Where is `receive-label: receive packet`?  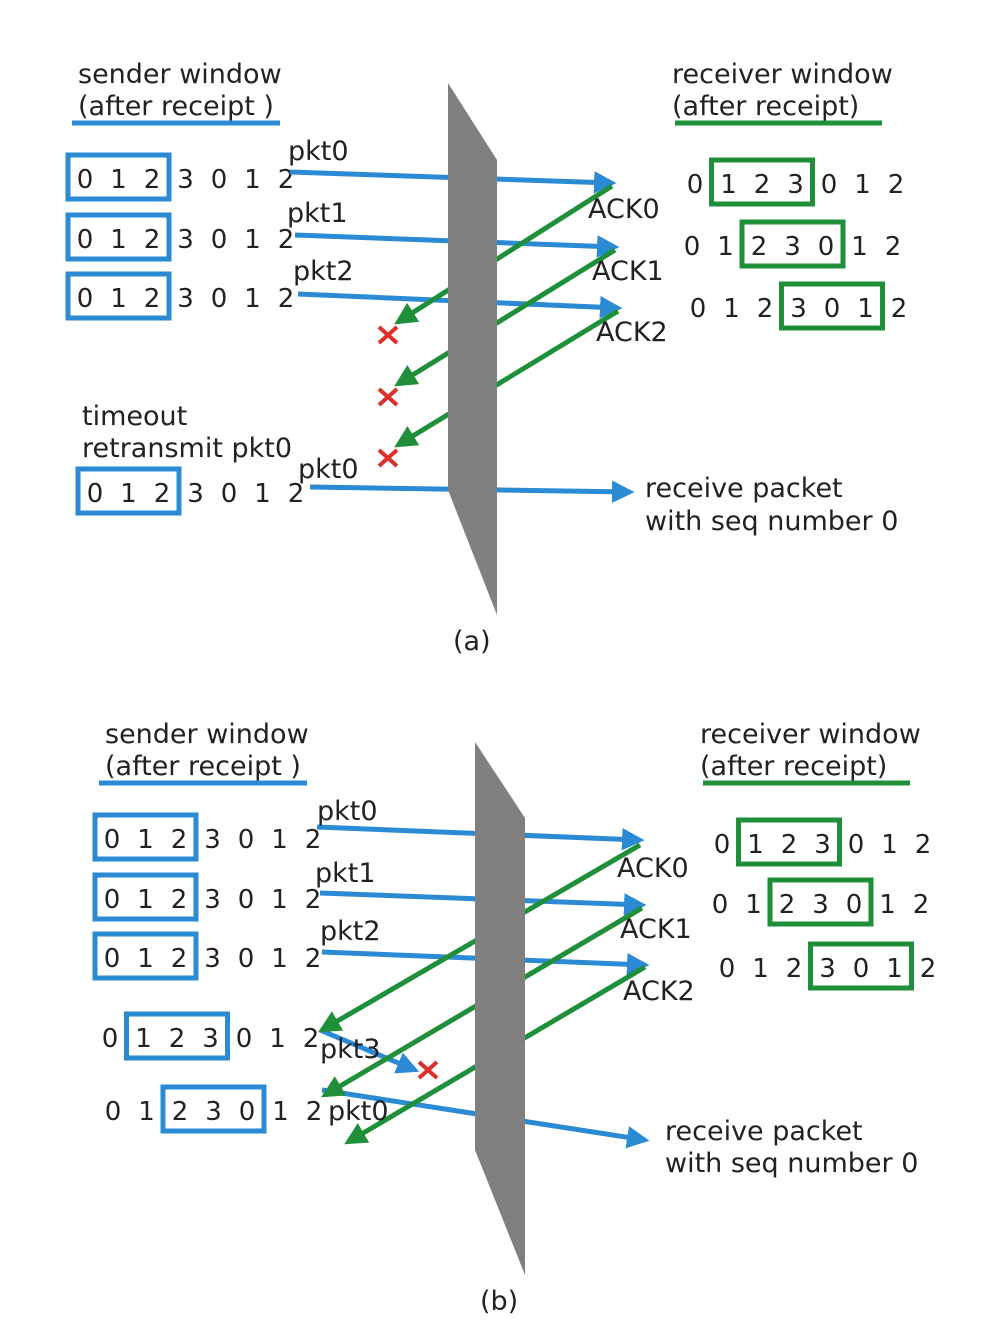
receive-label: receive packet is located at coordinates (764, 1131).